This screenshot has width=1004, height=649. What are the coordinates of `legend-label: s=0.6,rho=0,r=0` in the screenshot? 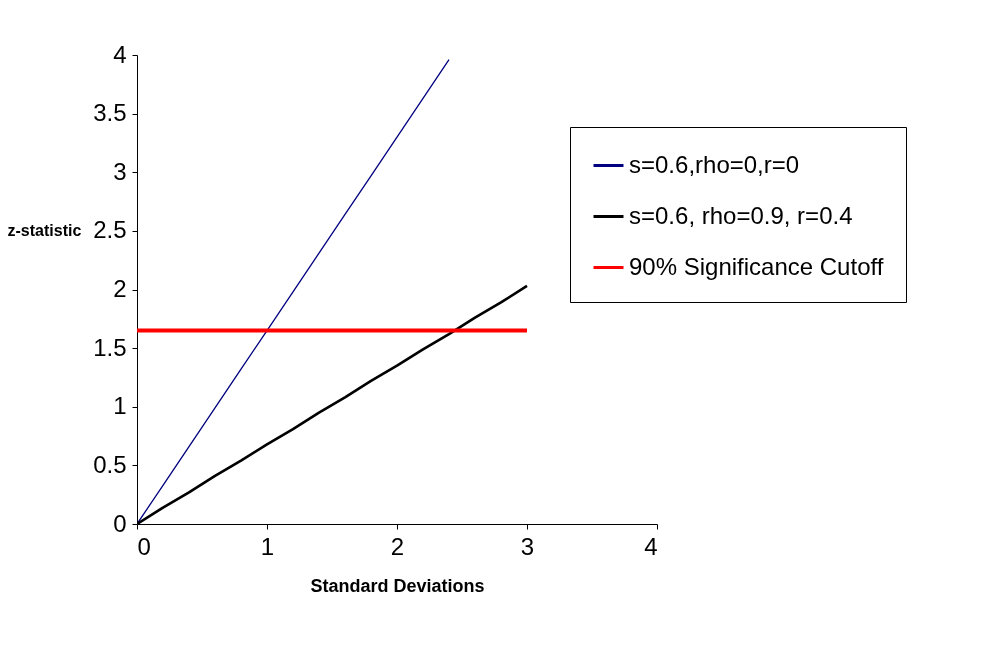 It's located at (714, 164).